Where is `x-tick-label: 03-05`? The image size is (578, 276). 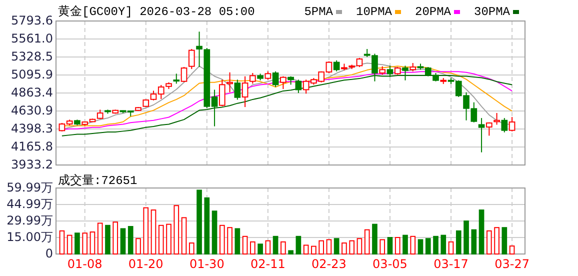
x-tick-label: 03-05 is located at coordinates (390, 264).